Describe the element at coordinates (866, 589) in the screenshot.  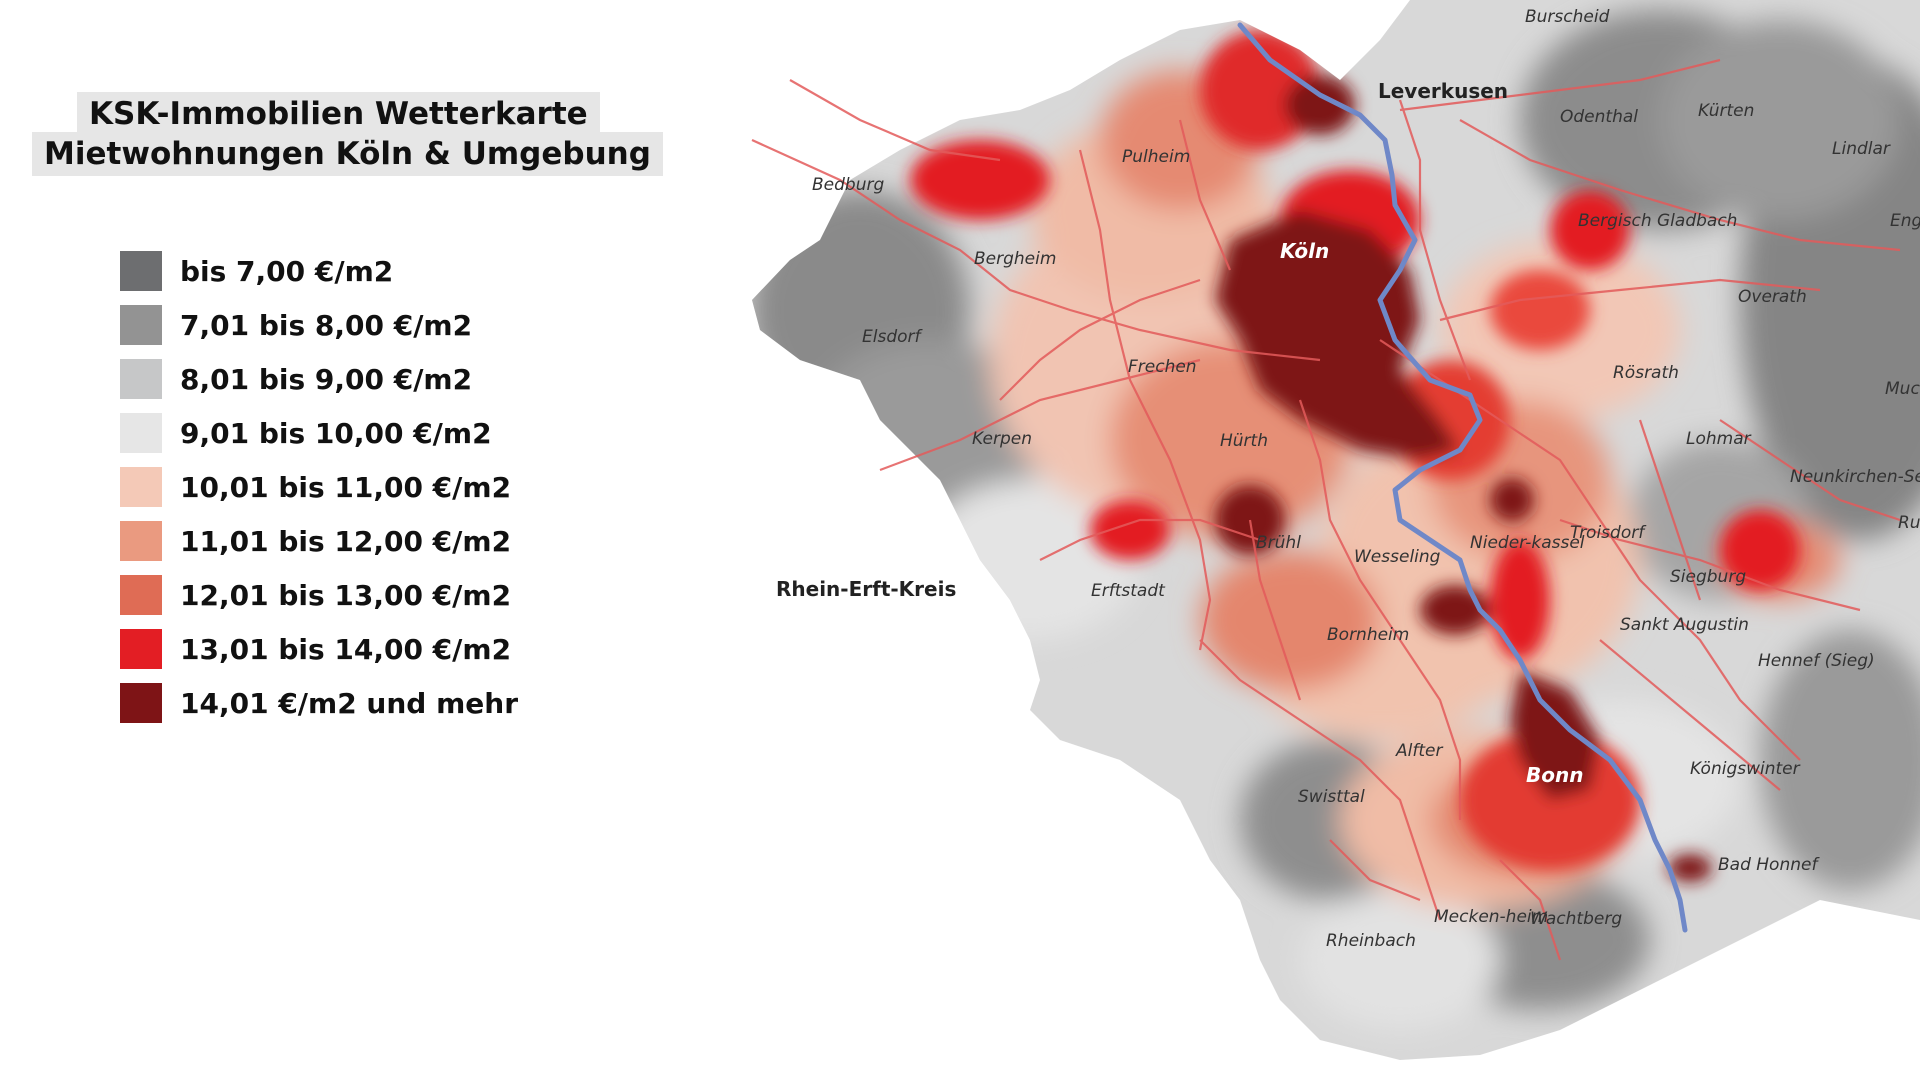
I see `label-rhein-erft-kreis: Rhein-Erft-Kreis` at that location.